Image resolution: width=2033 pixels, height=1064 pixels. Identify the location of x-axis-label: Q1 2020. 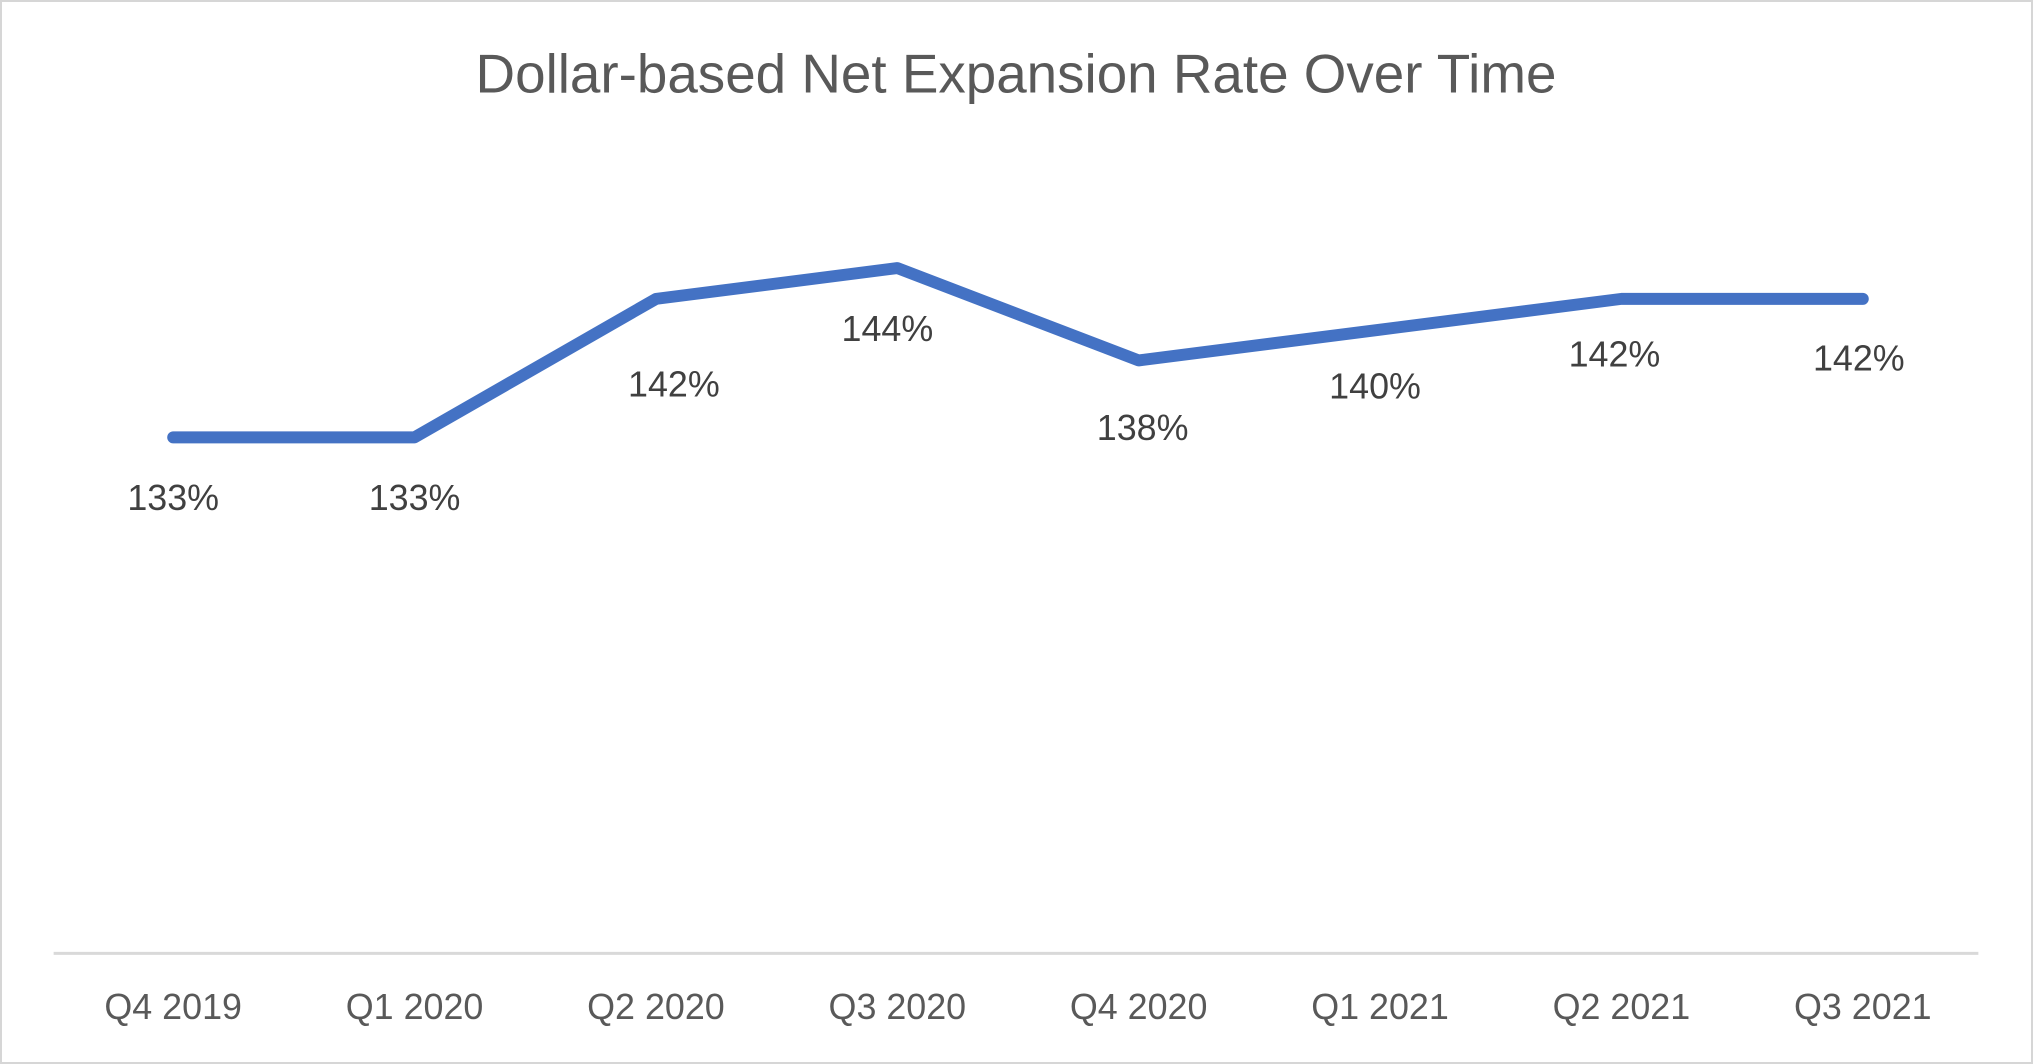
(415, 1007).